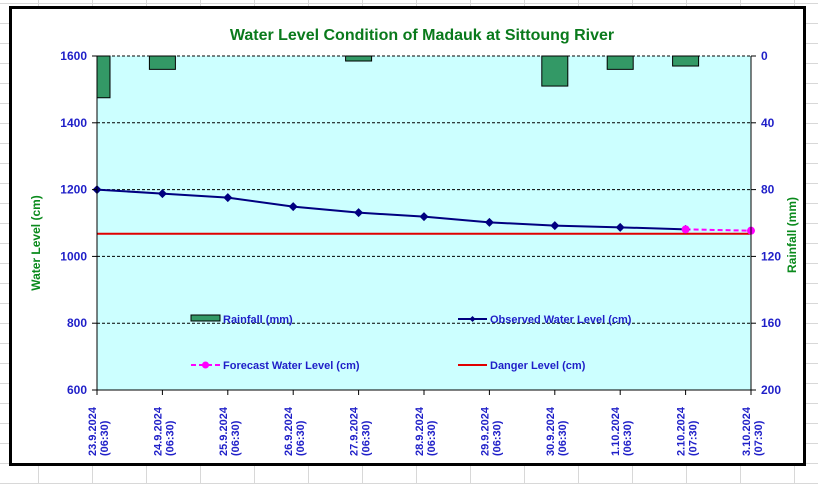 This screenshot has width=818, height=484. I want to click on legend-label: Forecast Water Level (cm), so click(291, 366).